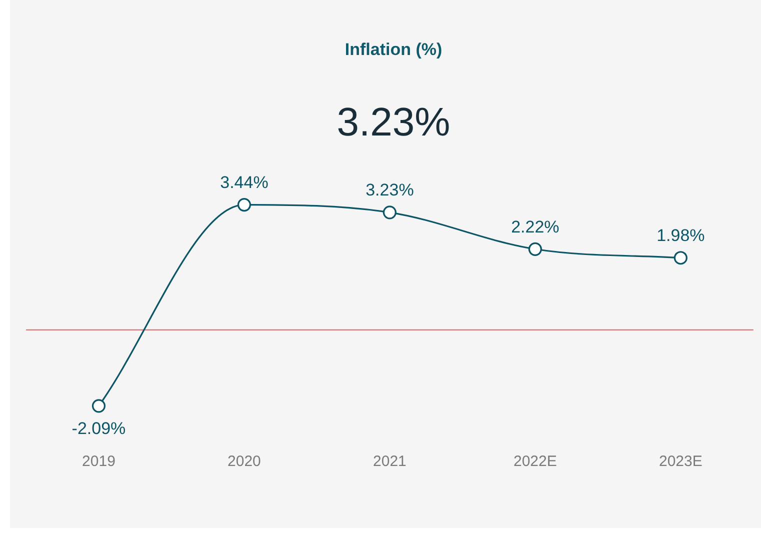  Describe the element at coordinates (535, 461) in the screenshot. I see `x-tick-label: 2022E` at that location.